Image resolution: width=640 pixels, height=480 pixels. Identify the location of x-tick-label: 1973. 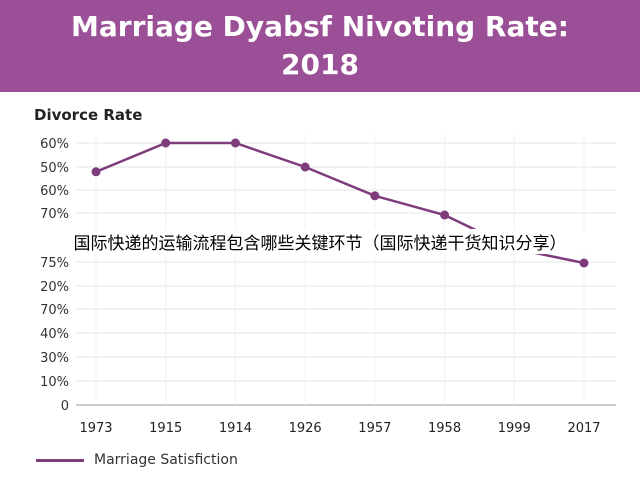
(95, 428).